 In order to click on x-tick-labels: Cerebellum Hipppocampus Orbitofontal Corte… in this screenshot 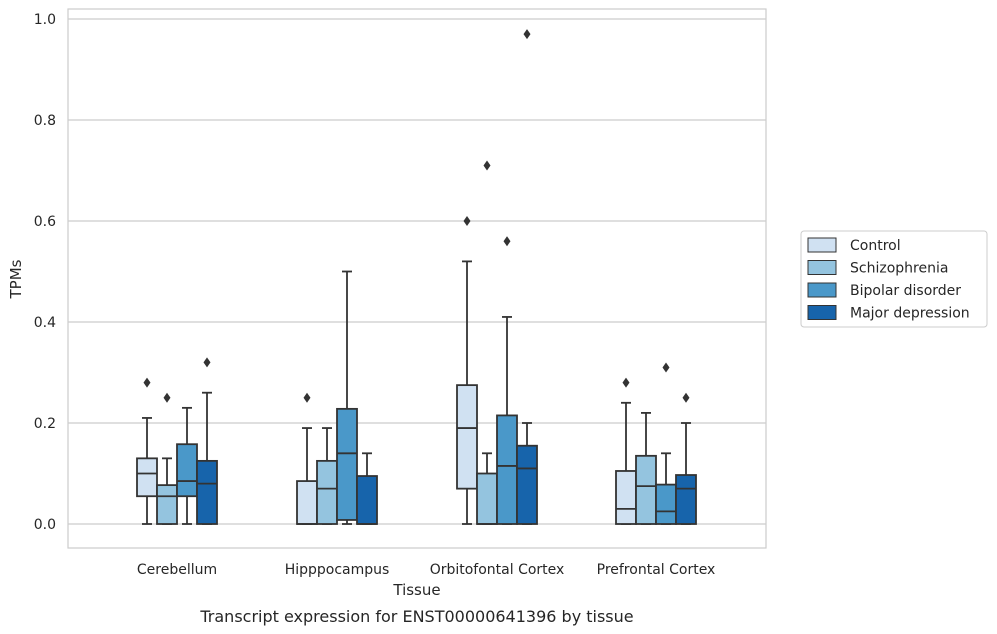, I will do `click(426, 570)`.